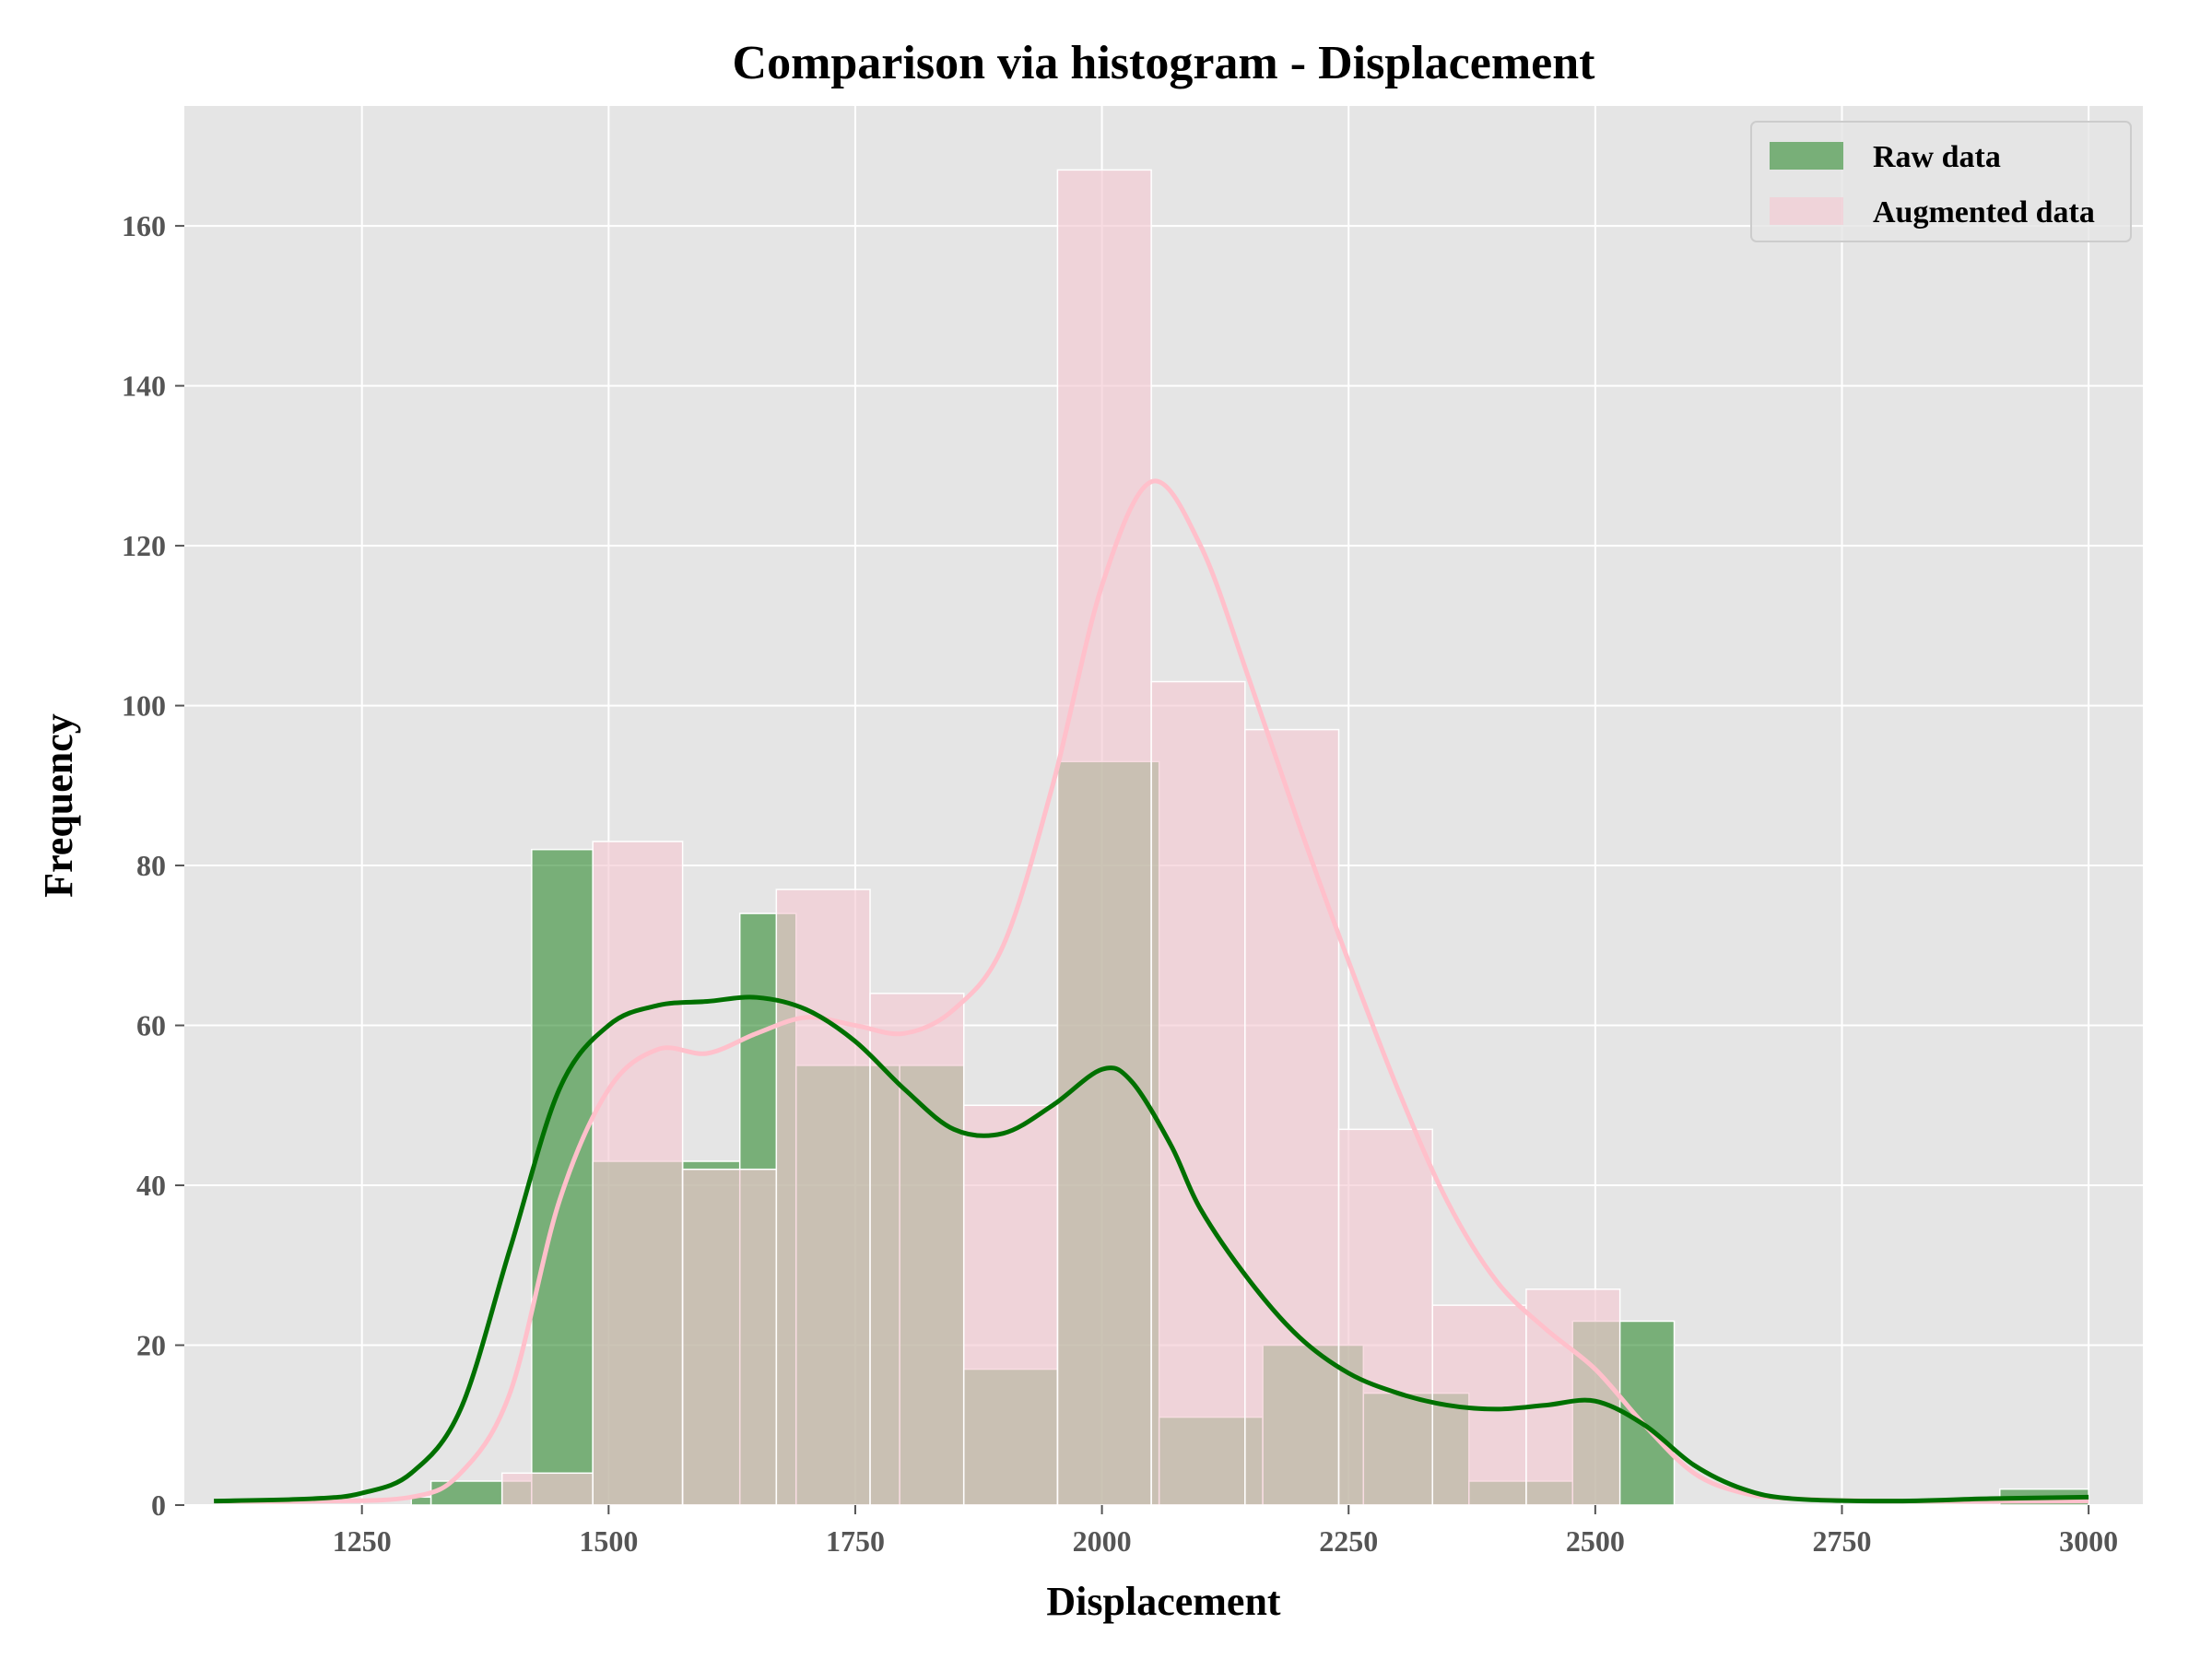 The height and width of the screenshot is (1659, 2212). What do you see at coordinates (1163, 1601) in the screenshot?
I see `x-axis-label: Displacement` at bounding box center [1163, 1601].